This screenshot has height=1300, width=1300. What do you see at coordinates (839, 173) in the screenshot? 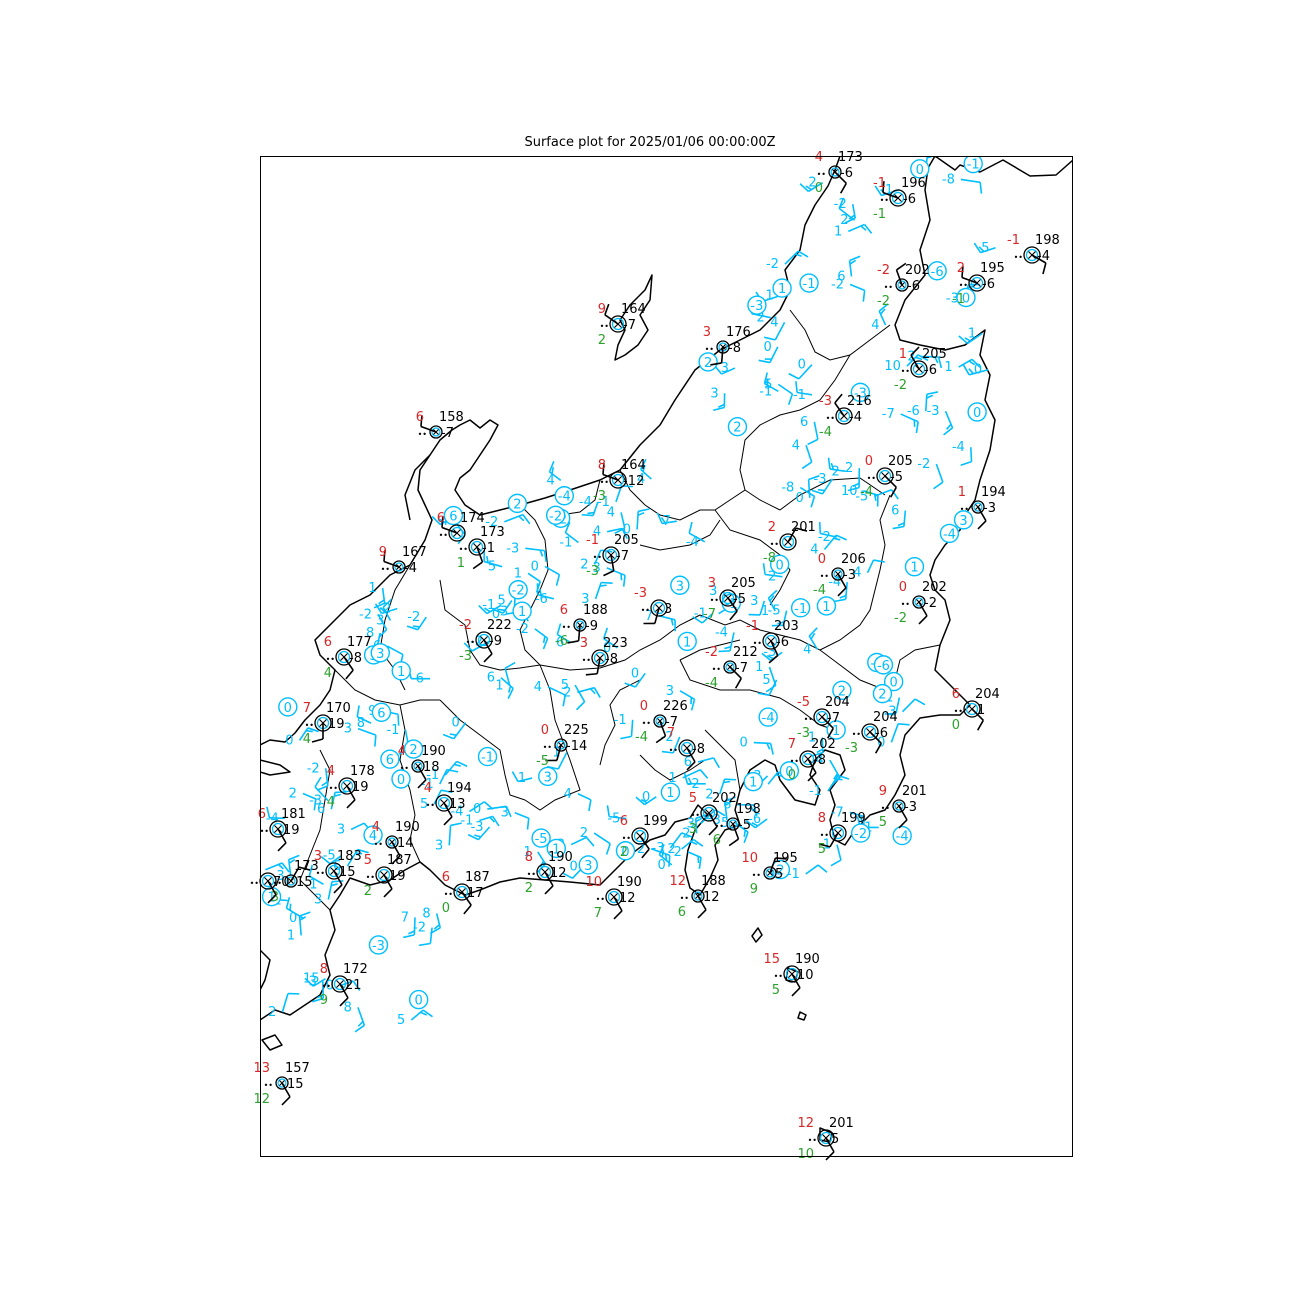
I see `station-model: 4 0 173-6 ••` at bounding box center [839, 173].